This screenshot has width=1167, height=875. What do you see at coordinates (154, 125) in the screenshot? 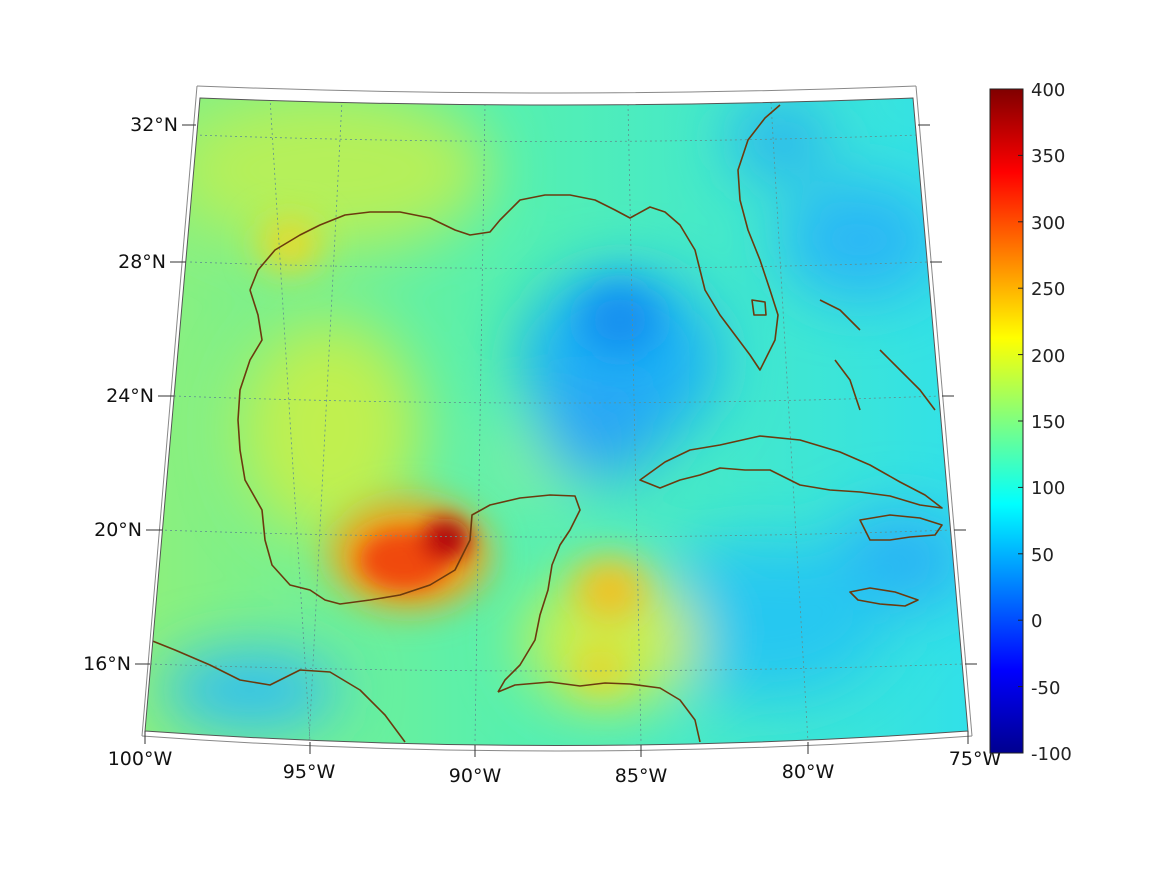
I see `lat-label-32n: 32°N` at bounding box center [154, 125].